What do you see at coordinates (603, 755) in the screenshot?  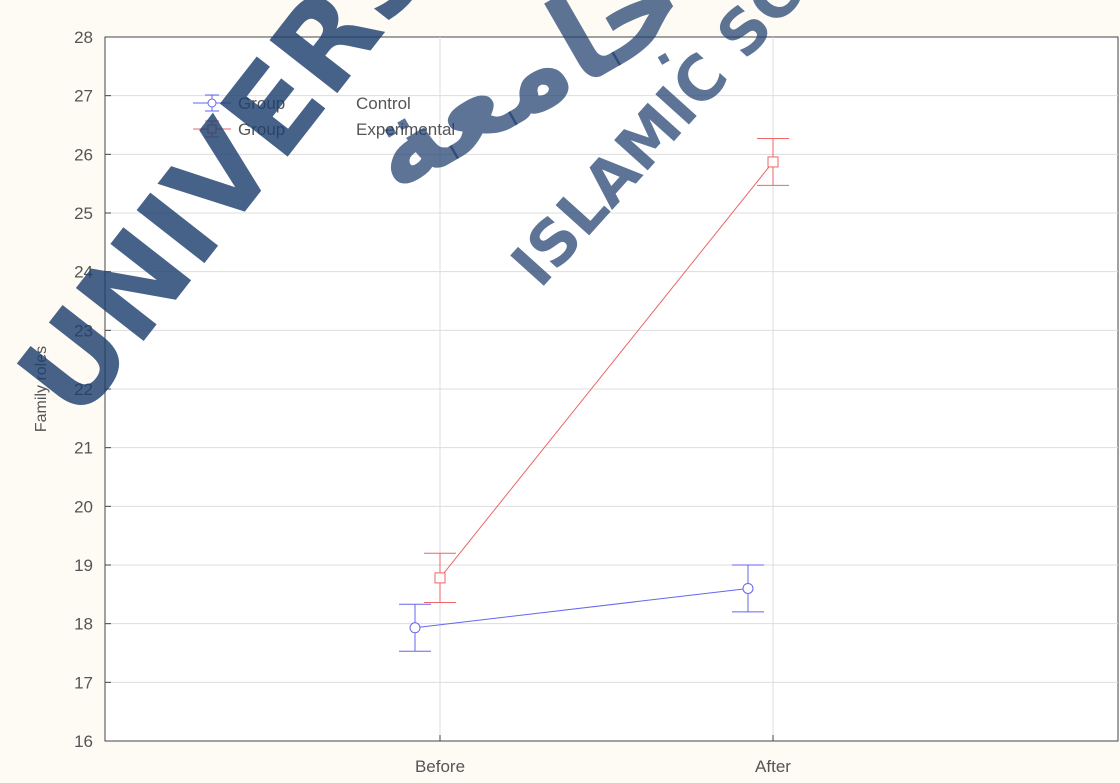 I see `x-axis-ticks: Before After` at bounding box center [603, 755].